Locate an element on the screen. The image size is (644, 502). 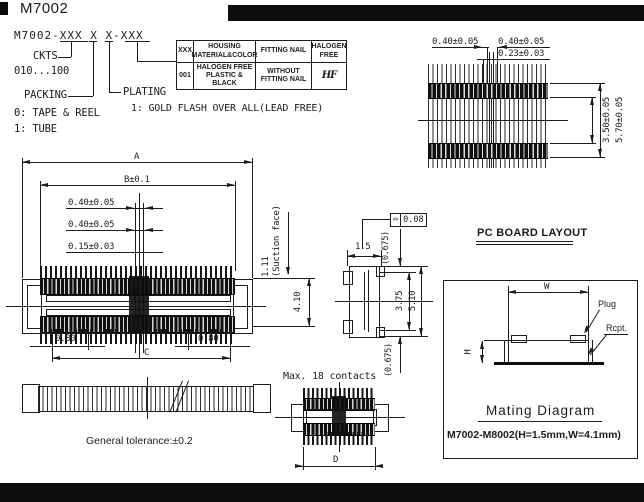
table-cell-housing: HALOGEN FREE PLASTIC & BLACK is located at coordinates (225, 76).